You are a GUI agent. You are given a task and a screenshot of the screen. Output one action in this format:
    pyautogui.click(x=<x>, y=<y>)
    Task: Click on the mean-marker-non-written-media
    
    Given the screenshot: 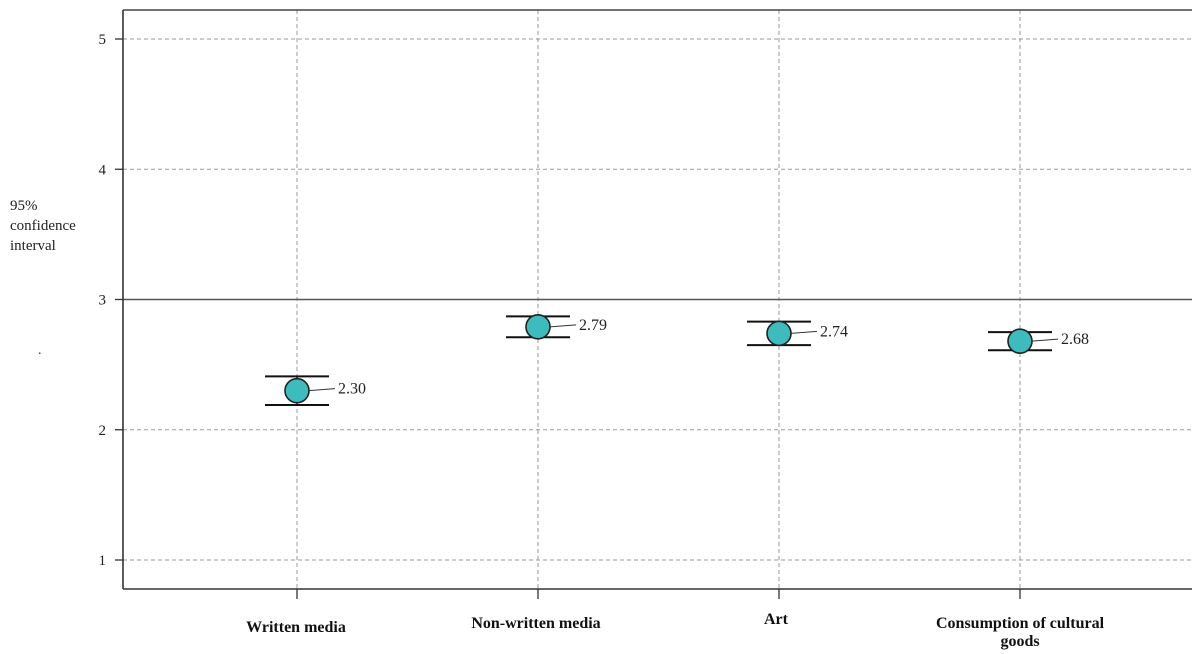 What is the action you would take?
    pyautogui.click(x=538, y=327)
    